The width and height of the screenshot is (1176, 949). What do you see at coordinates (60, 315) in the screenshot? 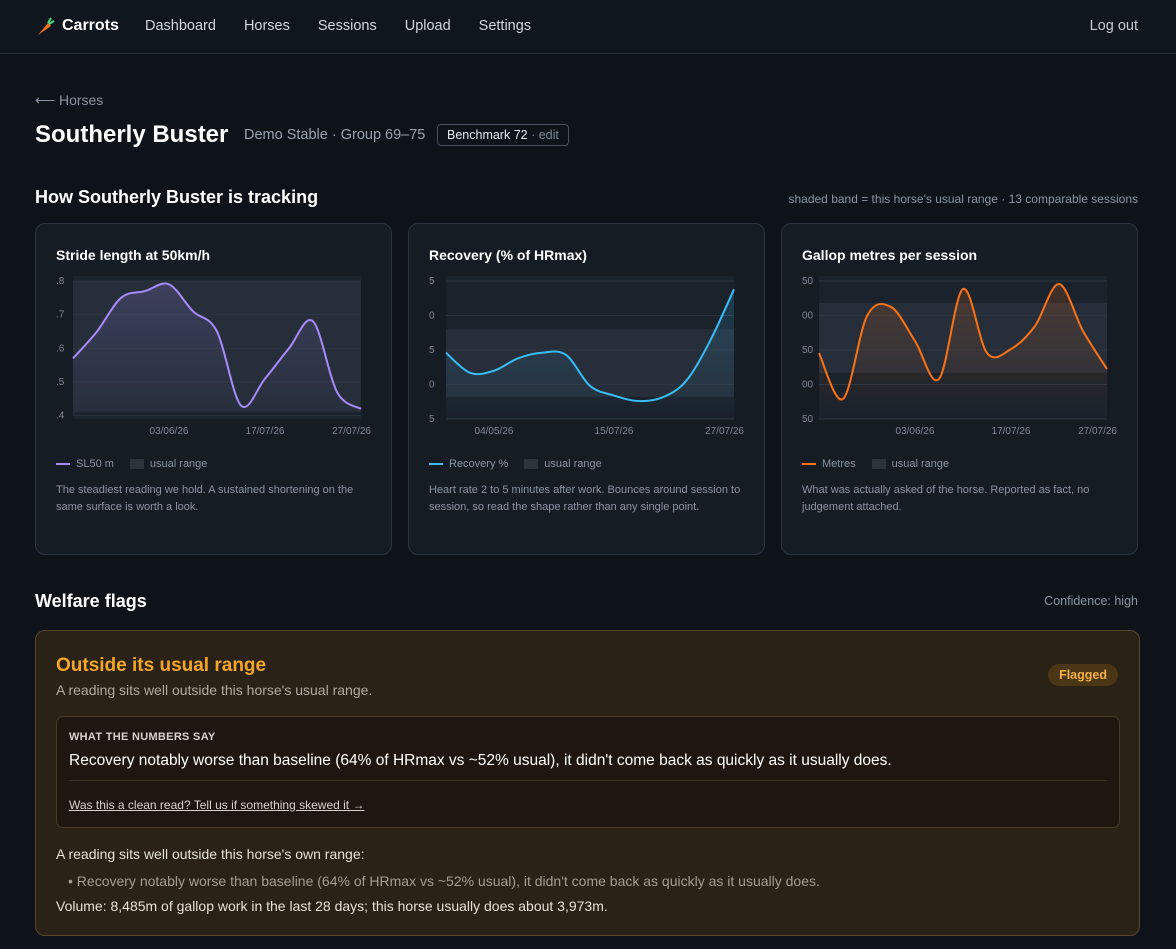
I see `y-tick-label: .7` at bounding box center [60, 315].